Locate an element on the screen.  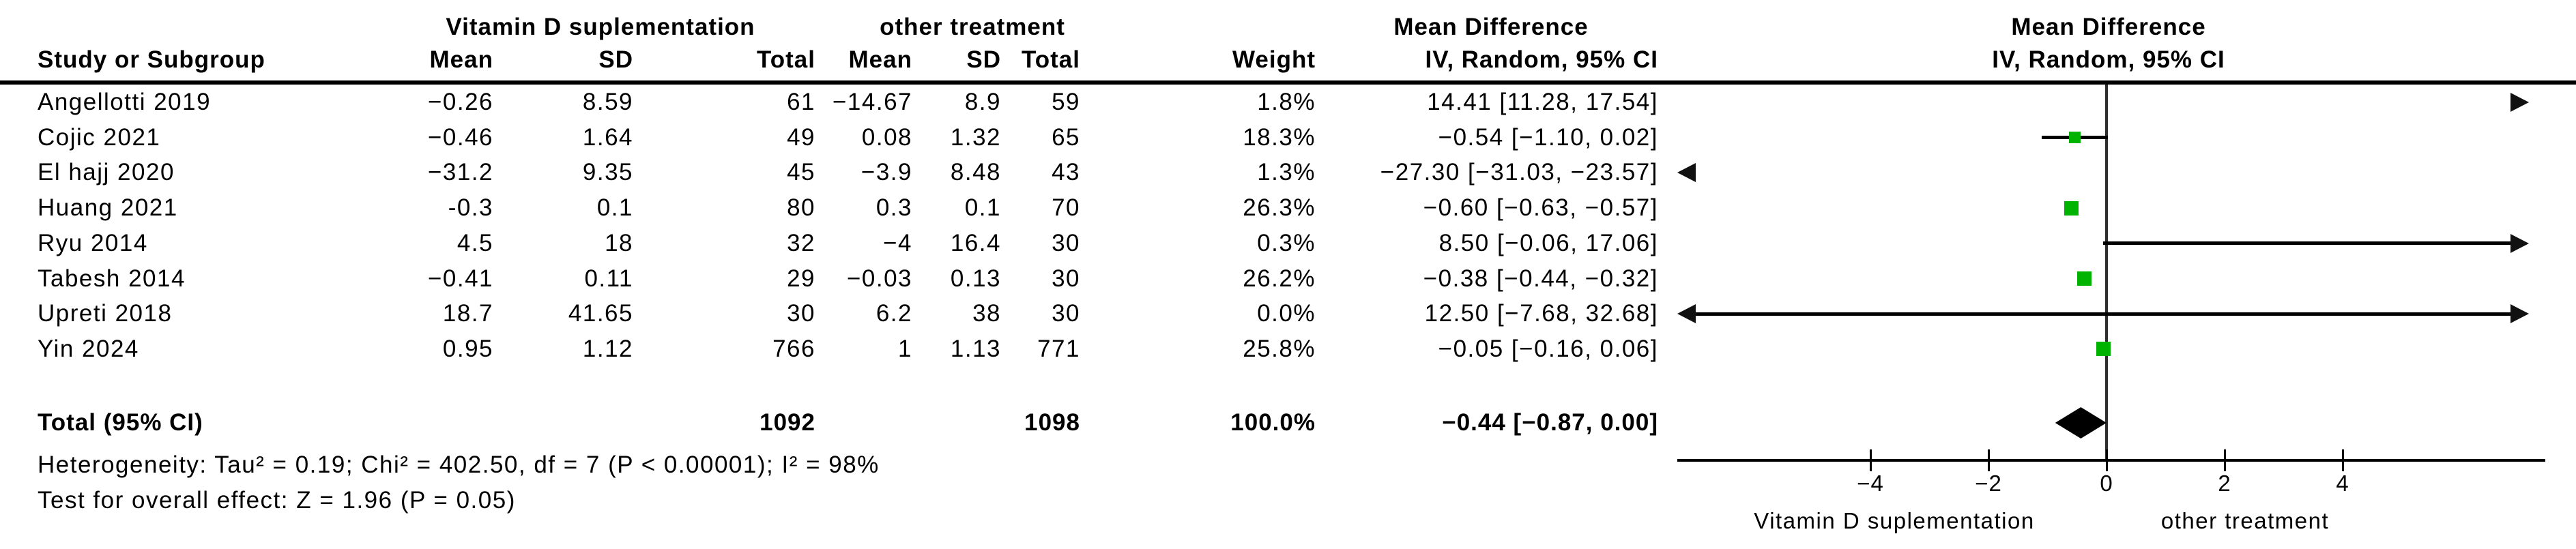
cell-weight: 1.8% is located at coordinates (1286, 102).